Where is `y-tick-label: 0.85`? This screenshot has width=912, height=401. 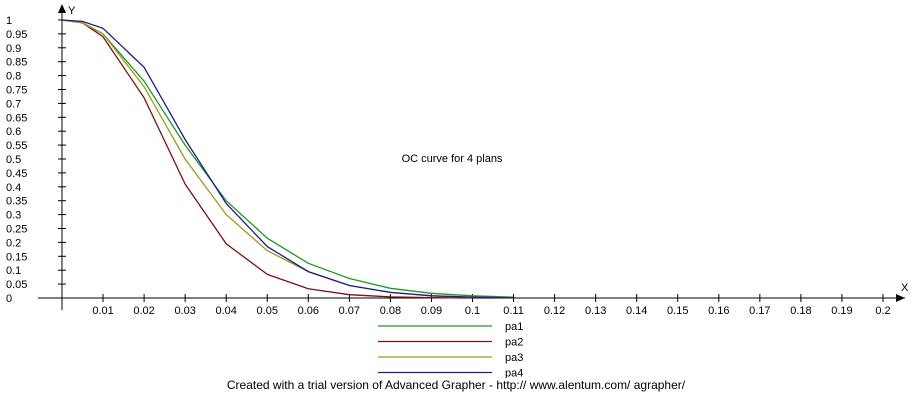
y-tick-label: 0.85 is located at coordinates (16, 63).